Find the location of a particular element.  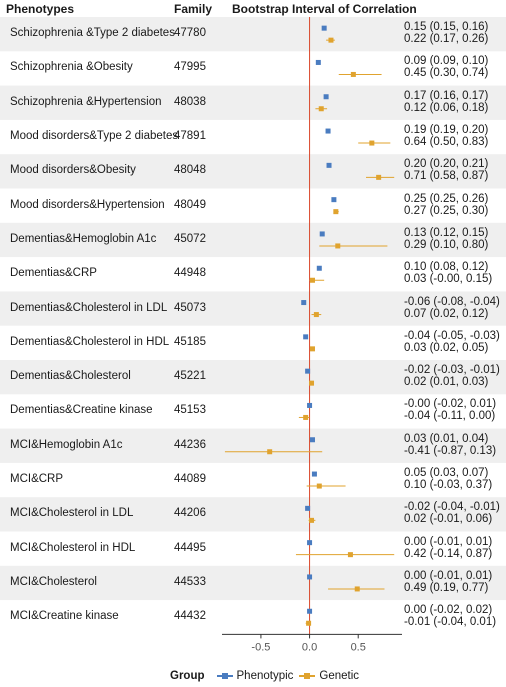

phenotypic-interval-text: 0.15 (0.15, 0.16) is located at coordinates (446, 27).